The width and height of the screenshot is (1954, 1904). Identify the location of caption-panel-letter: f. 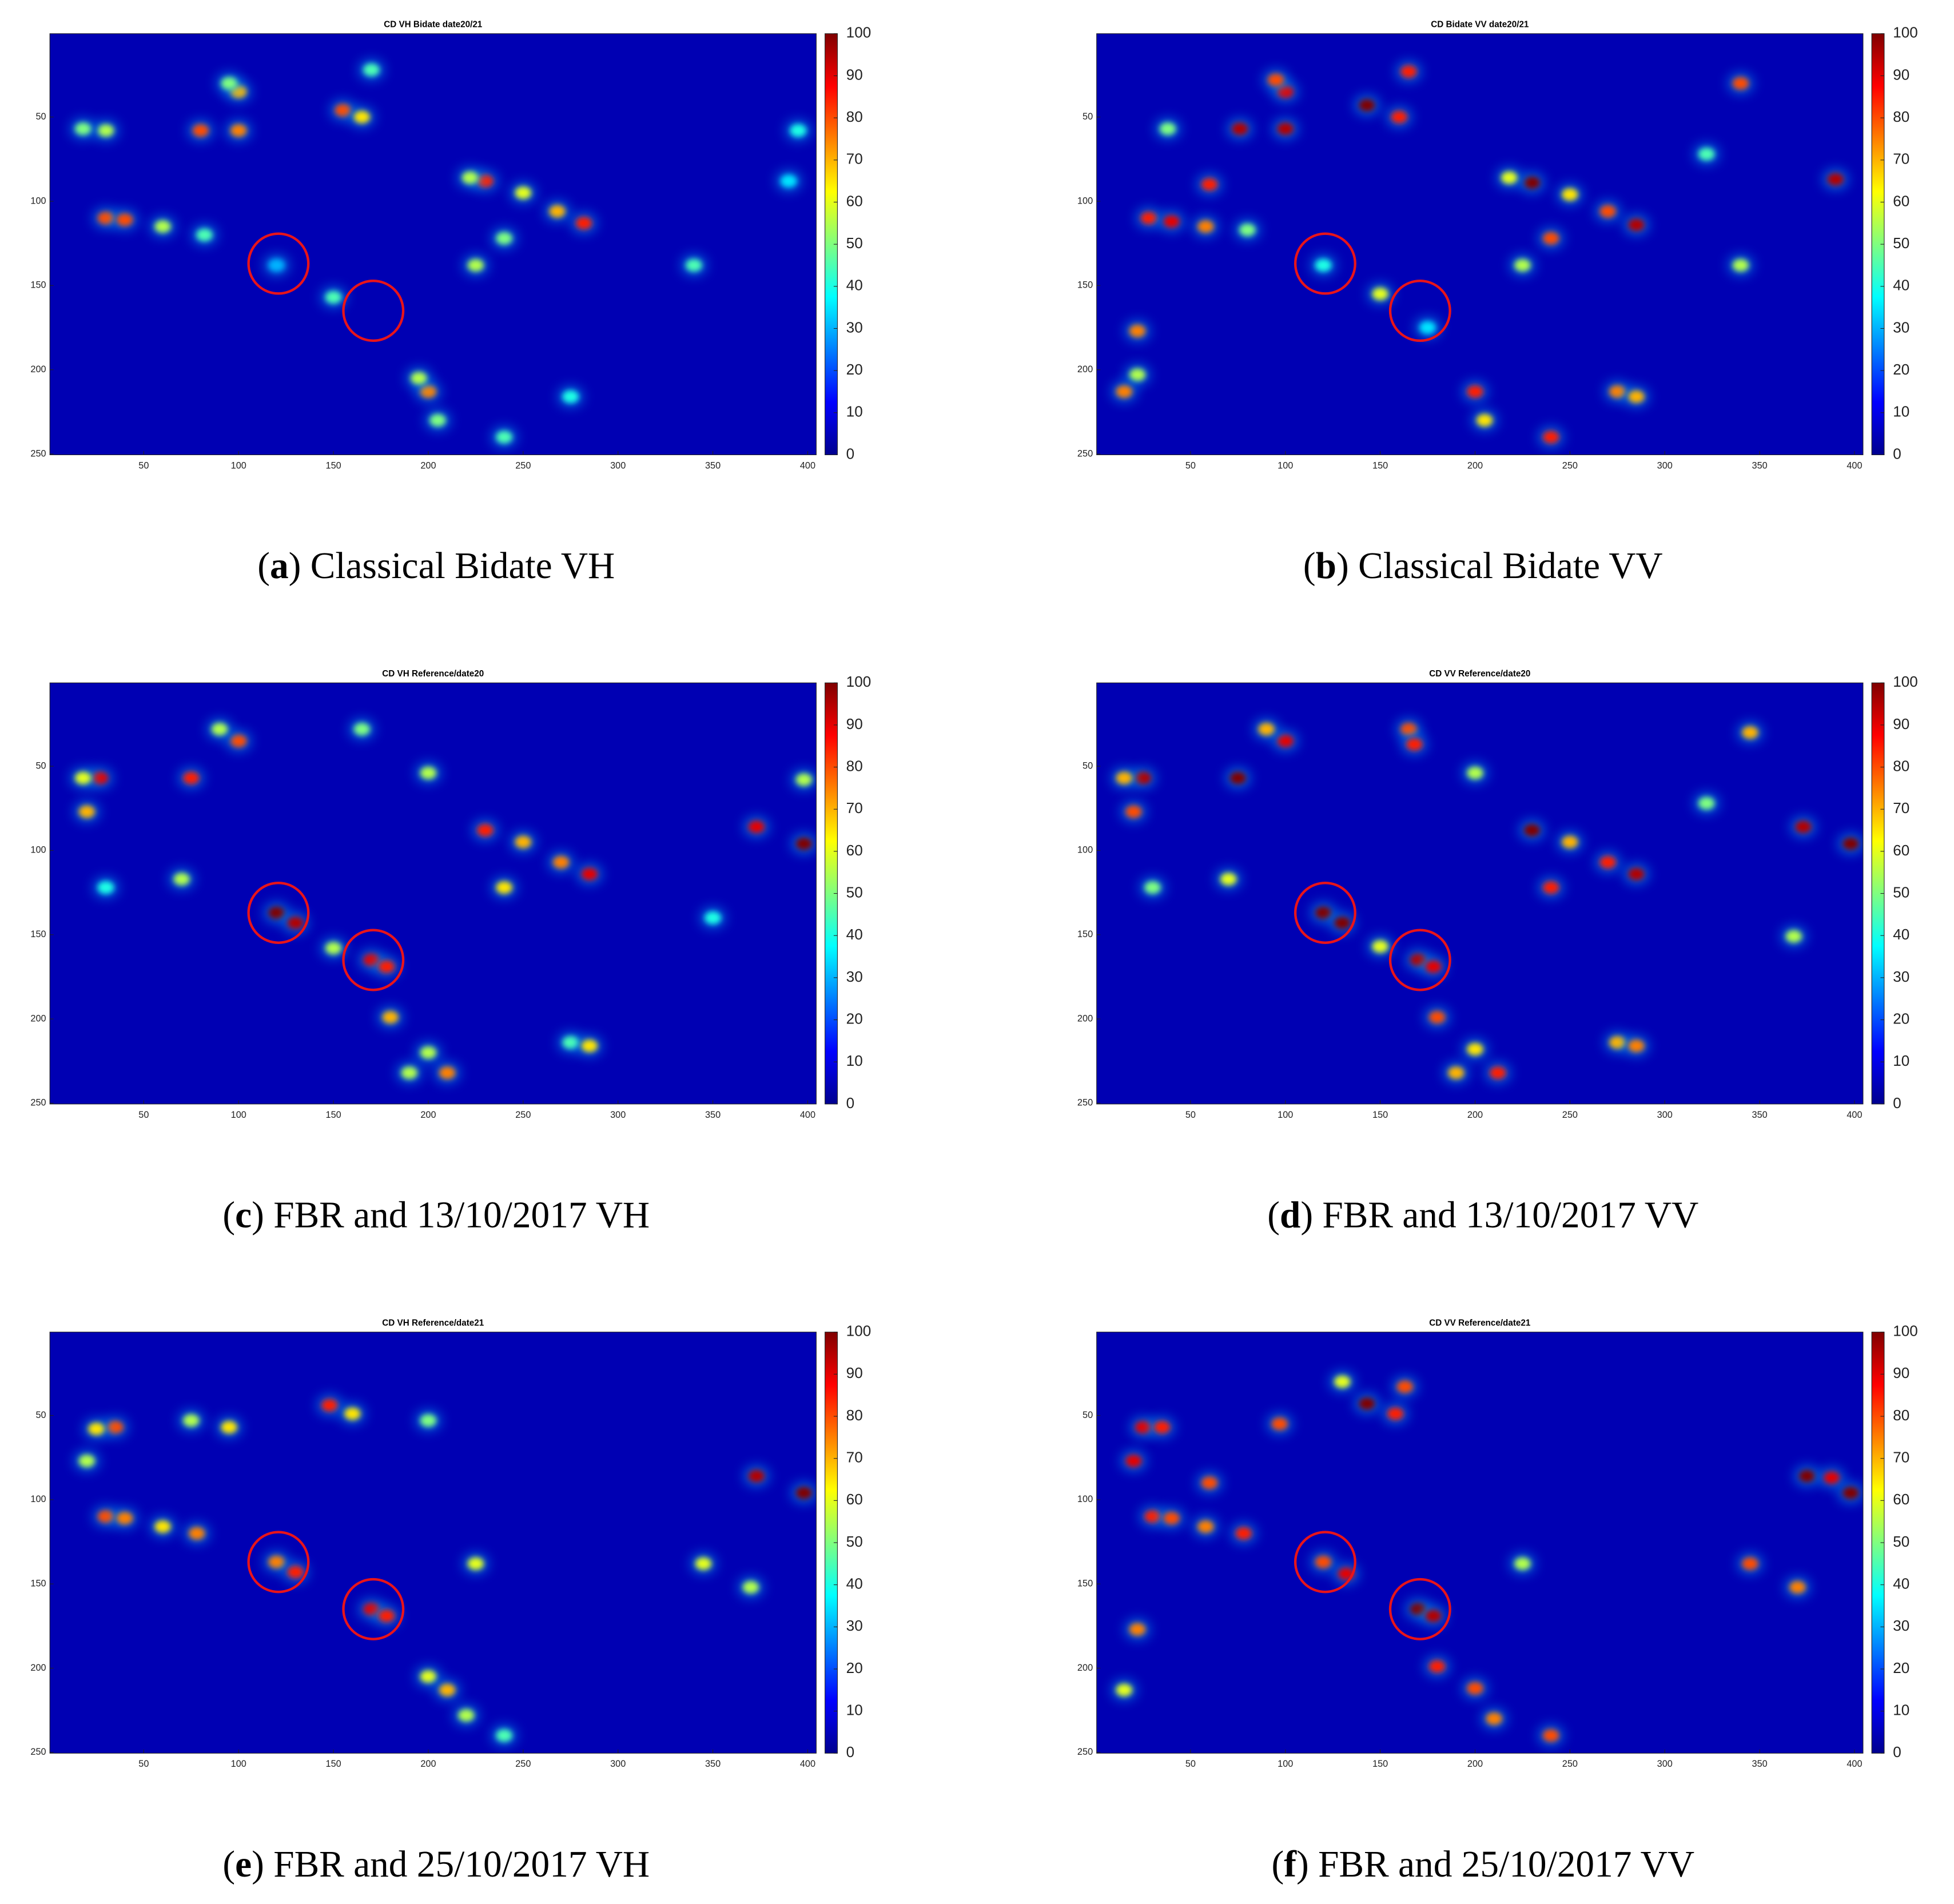
(1290, 1864).